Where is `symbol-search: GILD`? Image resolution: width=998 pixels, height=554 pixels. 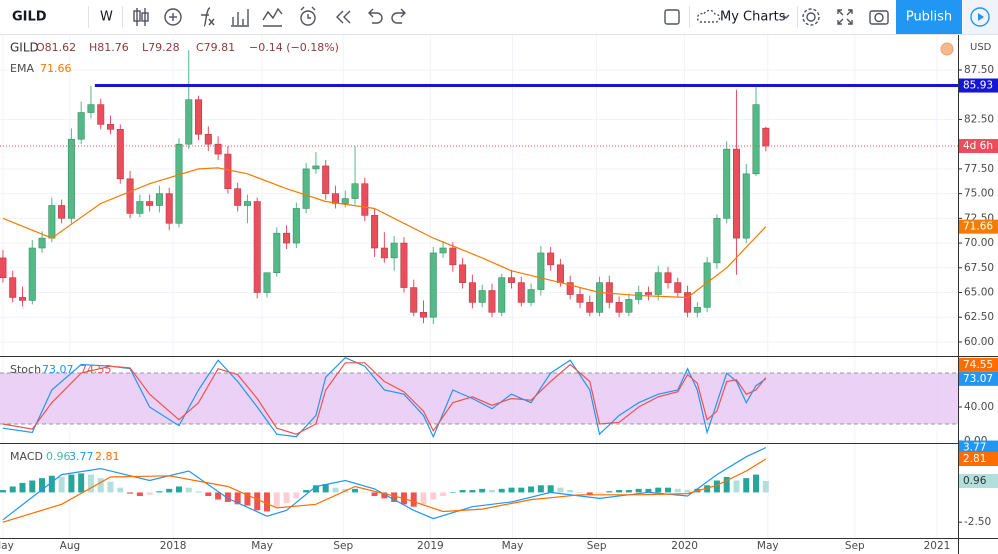 symbol-search: GILD is located at coordinates (29, 17).